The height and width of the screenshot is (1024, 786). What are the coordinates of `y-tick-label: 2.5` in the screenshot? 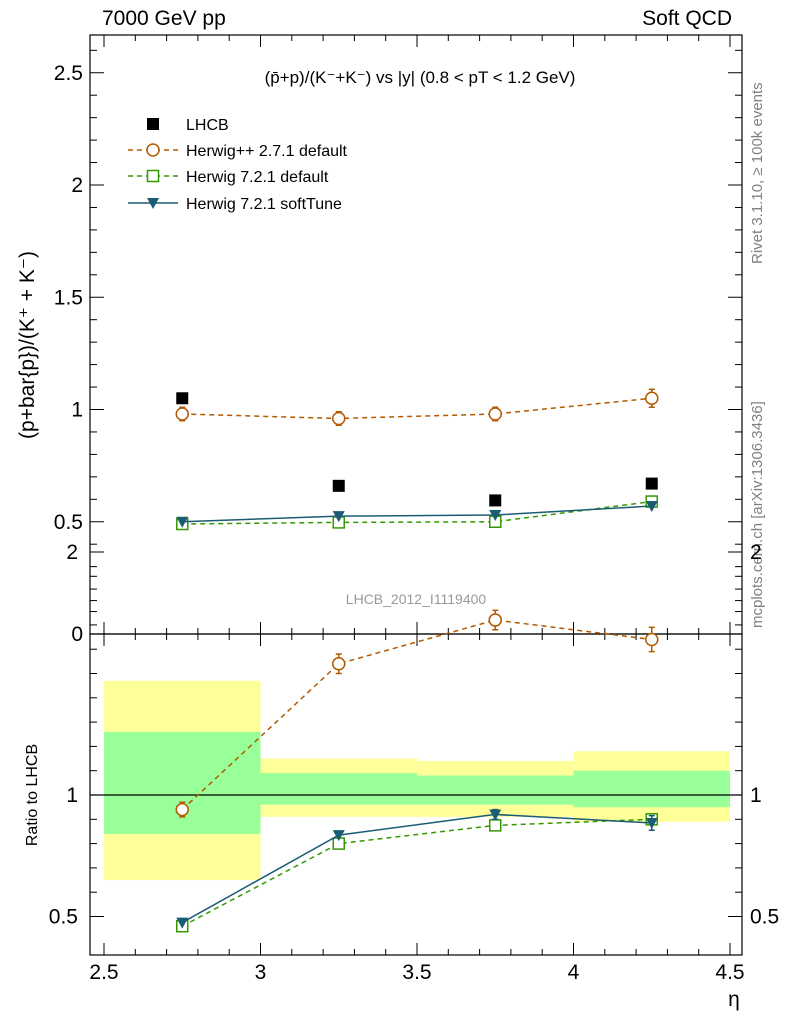 It's located at (68, 73).